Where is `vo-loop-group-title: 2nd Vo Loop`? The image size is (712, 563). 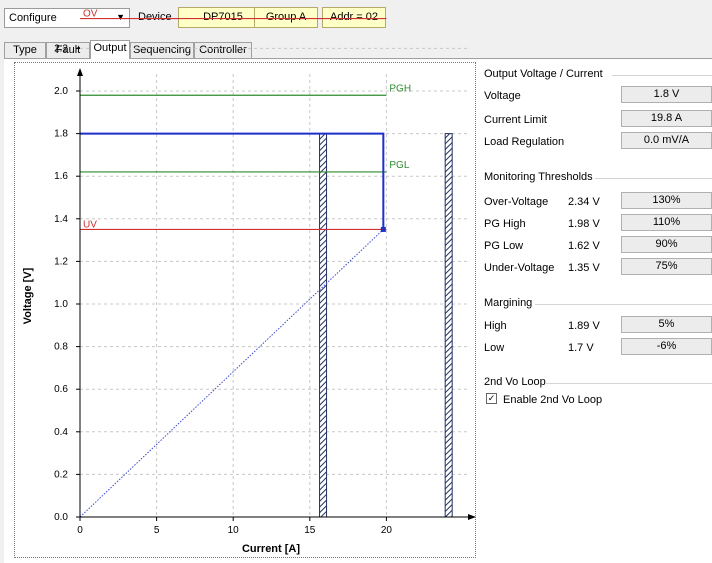
vo-loop-group-title: 2nd Vo Loop is located at coordinates (515, 382).